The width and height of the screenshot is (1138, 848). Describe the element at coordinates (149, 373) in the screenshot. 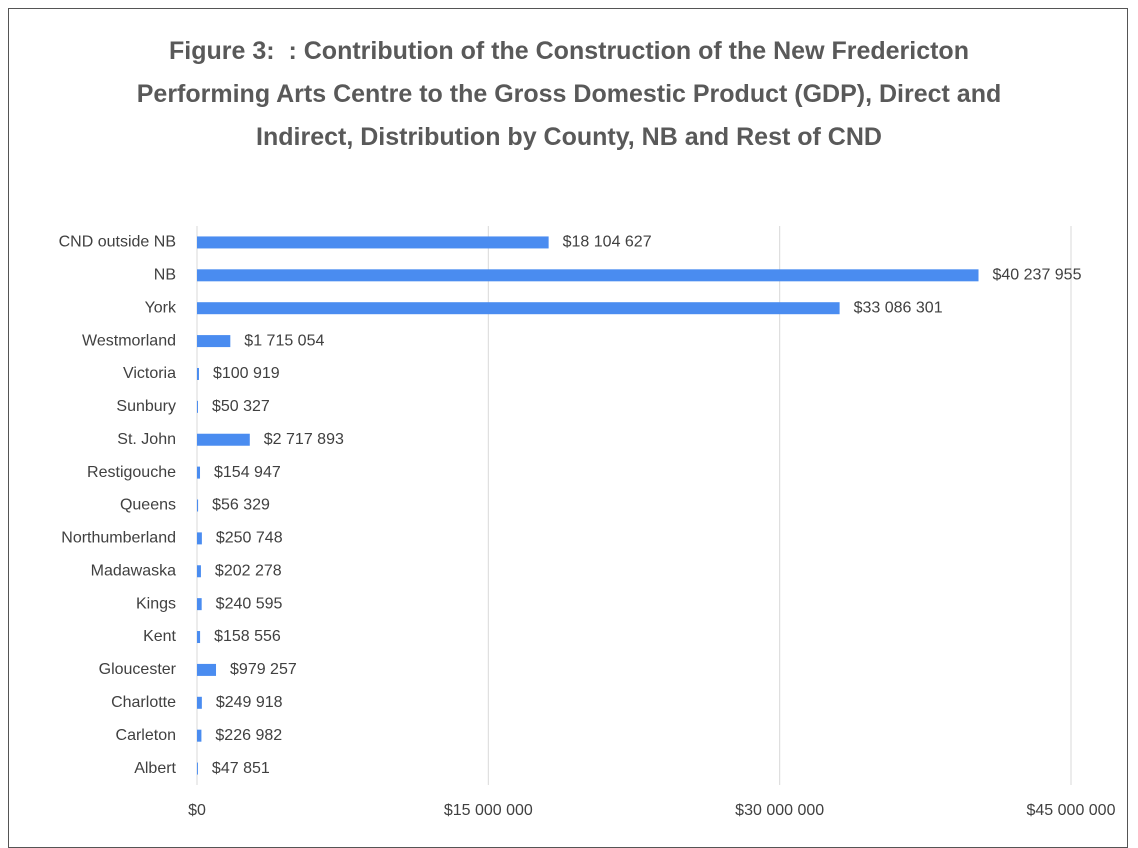

I see `y-tick-label: Victoria` at that location.